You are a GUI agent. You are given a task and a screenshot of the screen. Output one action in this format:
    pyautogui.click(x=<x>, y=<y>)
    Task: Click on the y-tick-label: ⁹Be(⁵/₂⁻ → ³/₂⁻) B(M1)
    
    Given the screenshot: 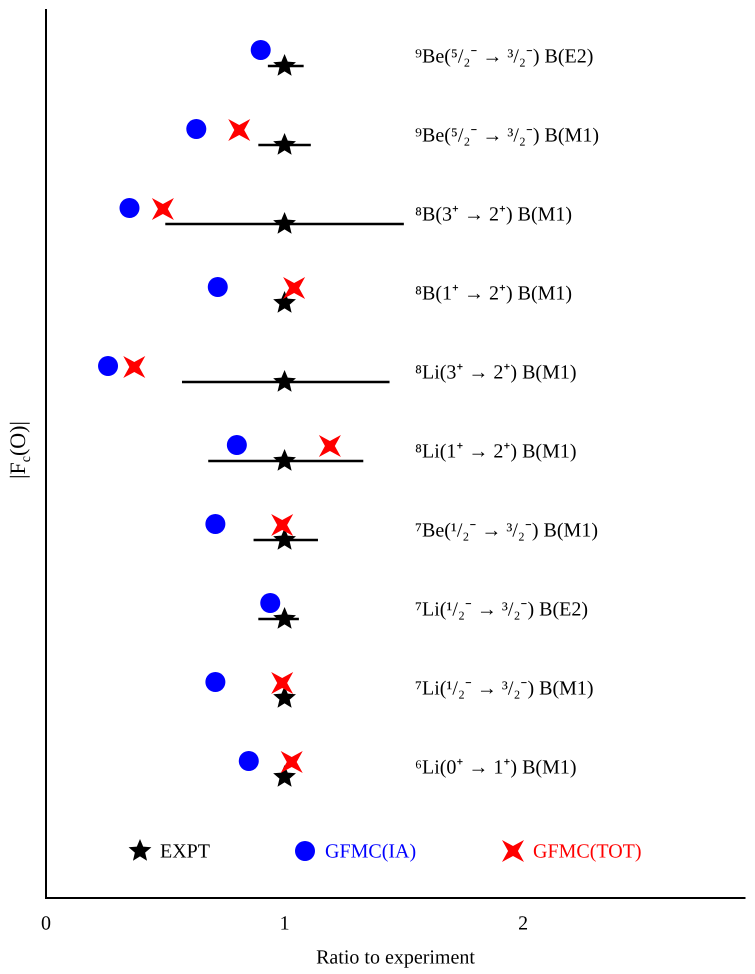 What is the action you would take?
    pyautogui.click(x=507, y=135)
    